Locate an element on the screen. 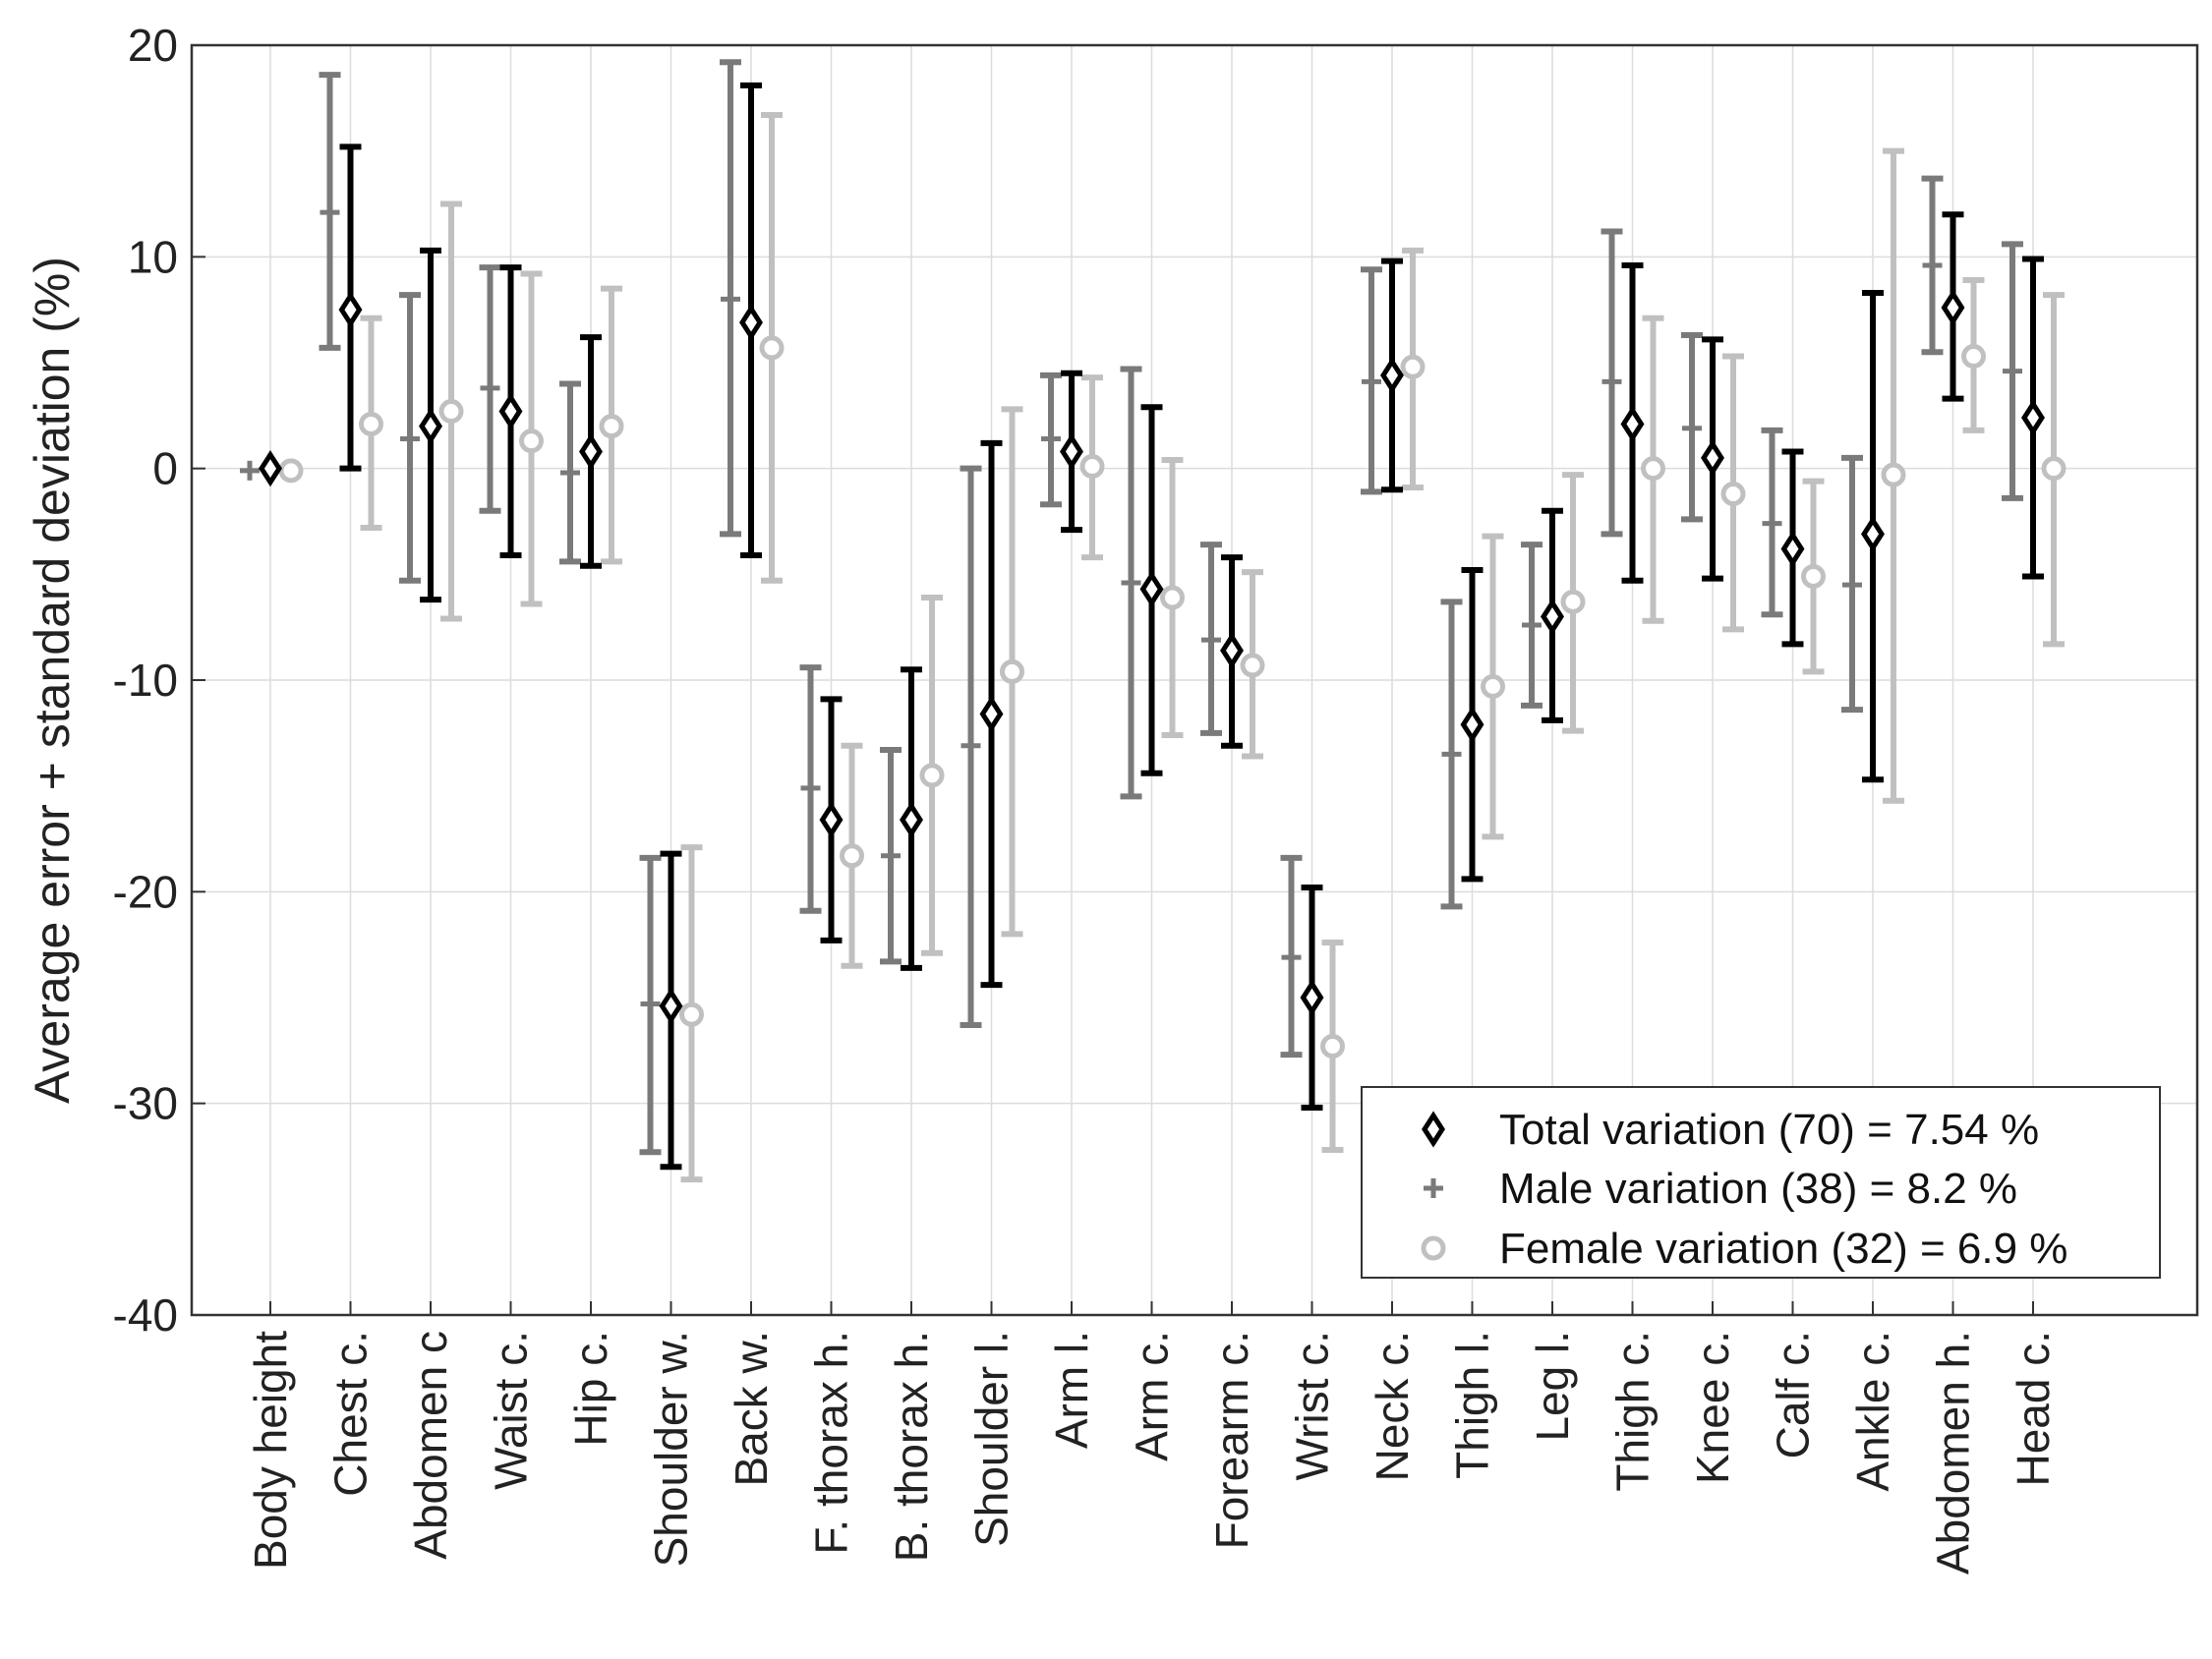 This screenshot has height=1659, width=2212. y-axis-ticks: 20 10 0 -10 -20 -30 -40 is located at coordinates (159, 681).